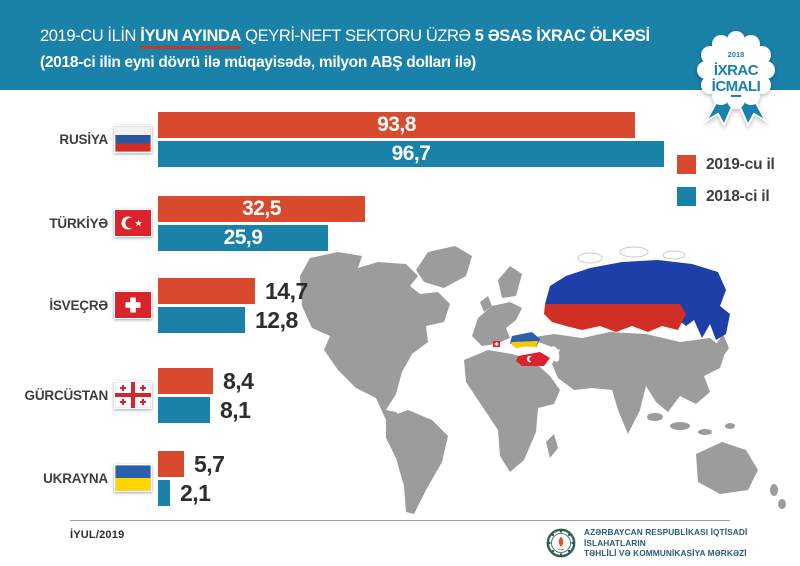  Describe the element at coordinates (631, 255) in the screenshot. I see `map-arctic-islands` at that location.